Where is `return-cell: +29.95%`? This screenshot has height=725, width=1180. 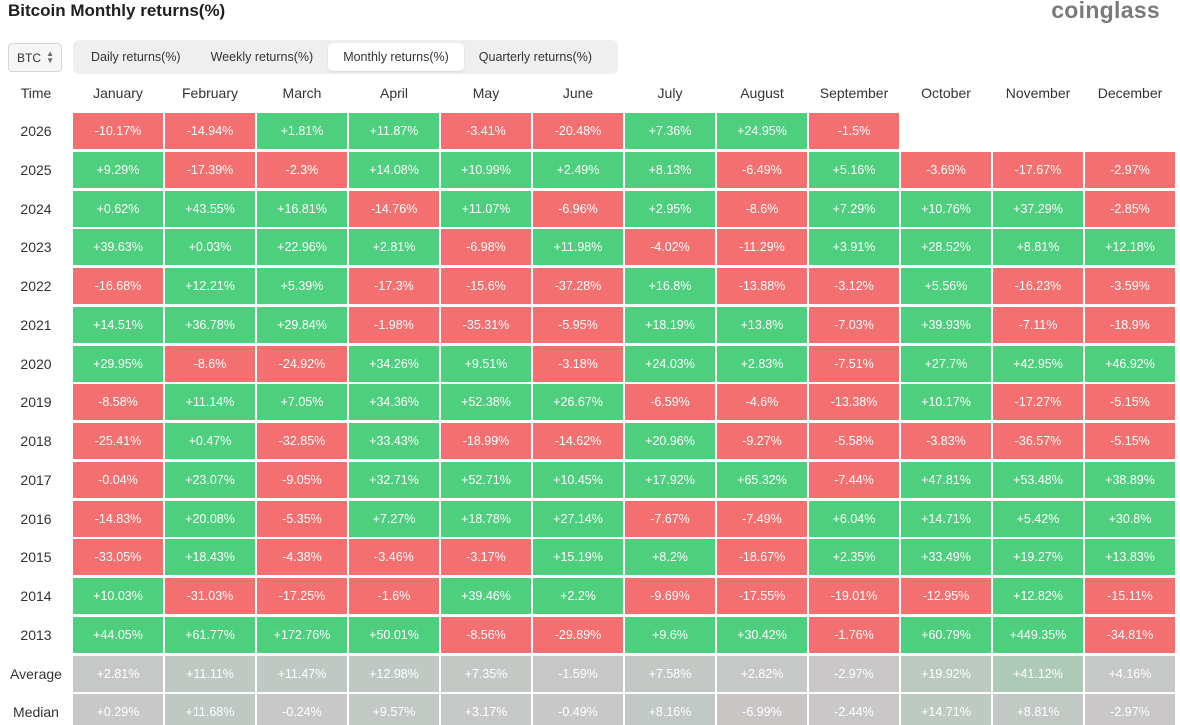
return-cell: +29.95% is located at coordinates (118, 363).